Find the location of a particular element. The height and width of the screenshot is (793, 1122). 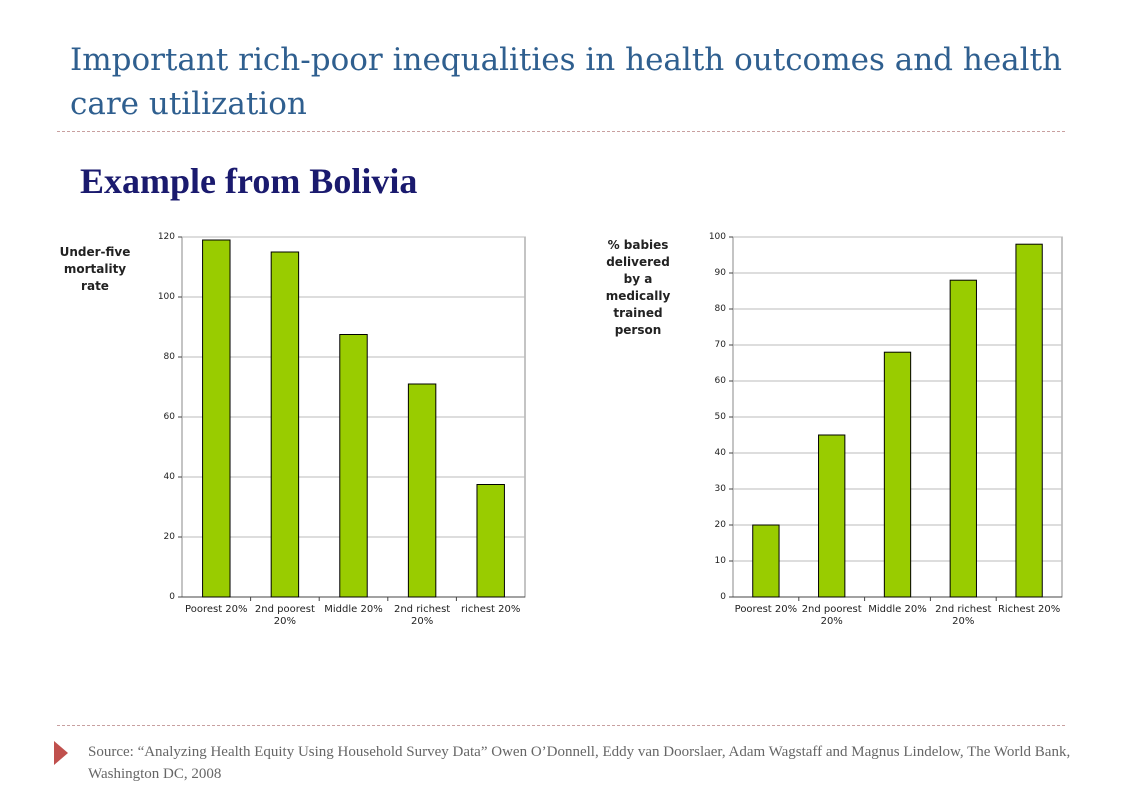

slide-subtitle: Example from Bolivia is located at coordinates (249, 181).